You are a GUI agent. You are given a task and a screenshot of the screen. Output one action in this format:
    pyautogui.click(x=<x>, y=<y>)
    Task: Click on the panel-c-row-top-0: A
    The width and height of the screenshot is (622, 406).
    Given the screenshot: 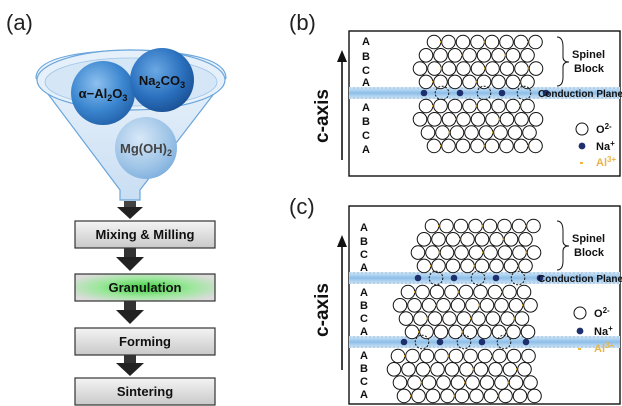 What is the action you would take?
    pyautogui.click(x=364, y=228)
    